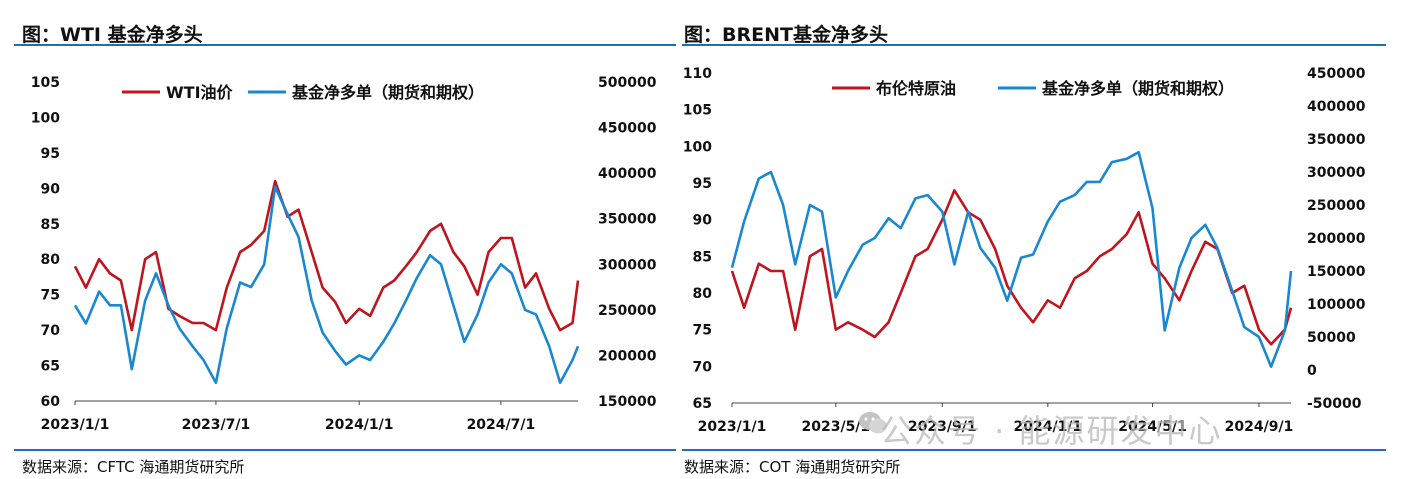 The image size is (1402, 479). What do you see at coordinates (501, 425) in the screenshot?
I see `x-tick-label: 2024/7/1` at bounding box center [501, 425].